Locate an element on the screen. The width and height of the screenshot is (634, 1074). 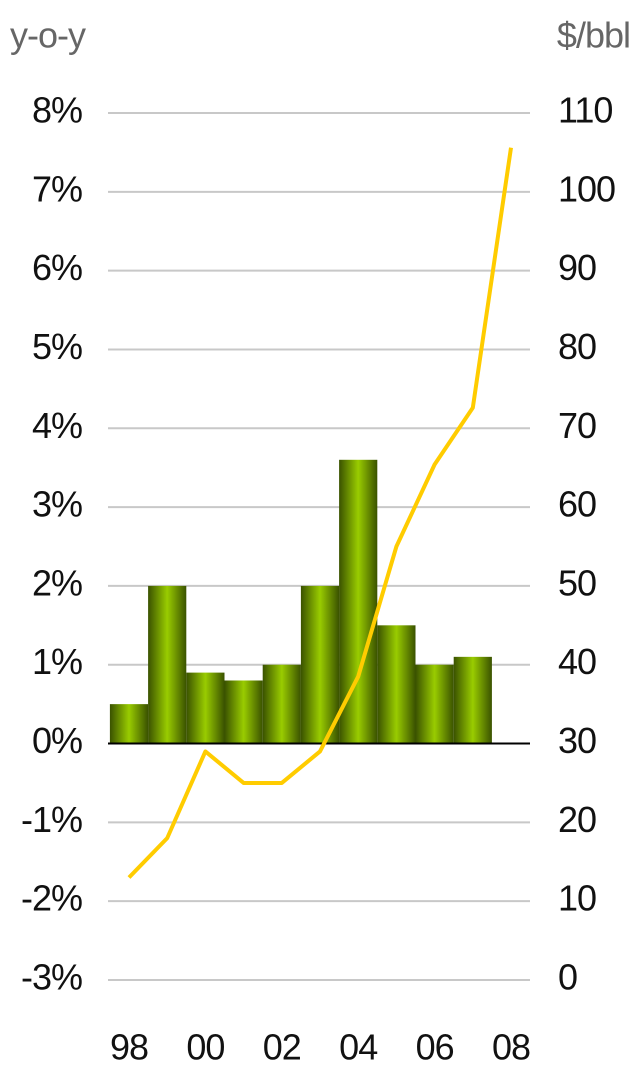
x-tick-label: 06 is located at coordinates (435, 1047).